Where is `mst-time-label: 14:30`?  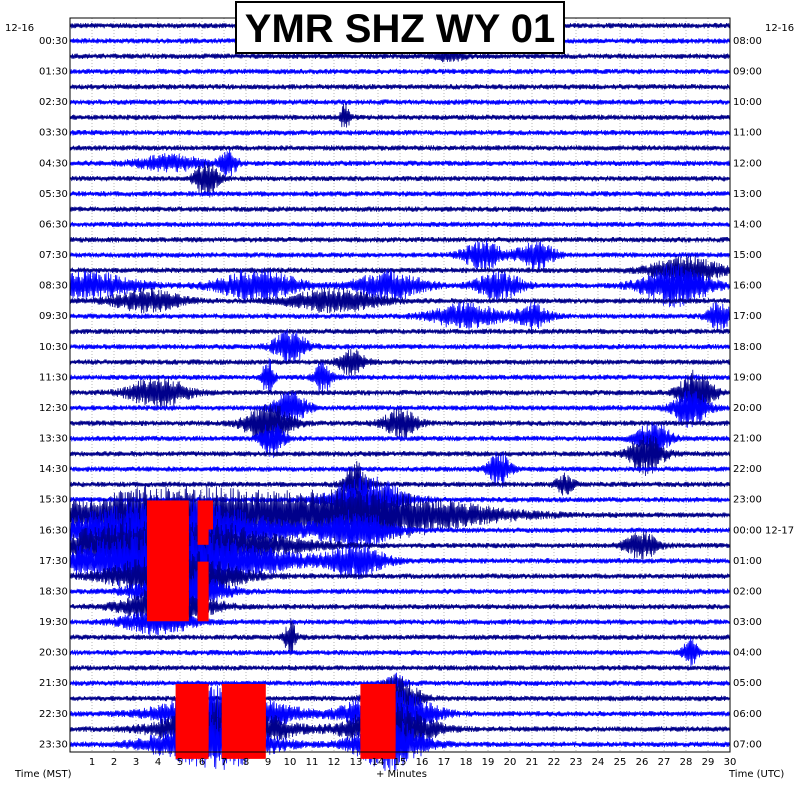 mst-time-label: 14:30 is located at coordinates (53, 469).